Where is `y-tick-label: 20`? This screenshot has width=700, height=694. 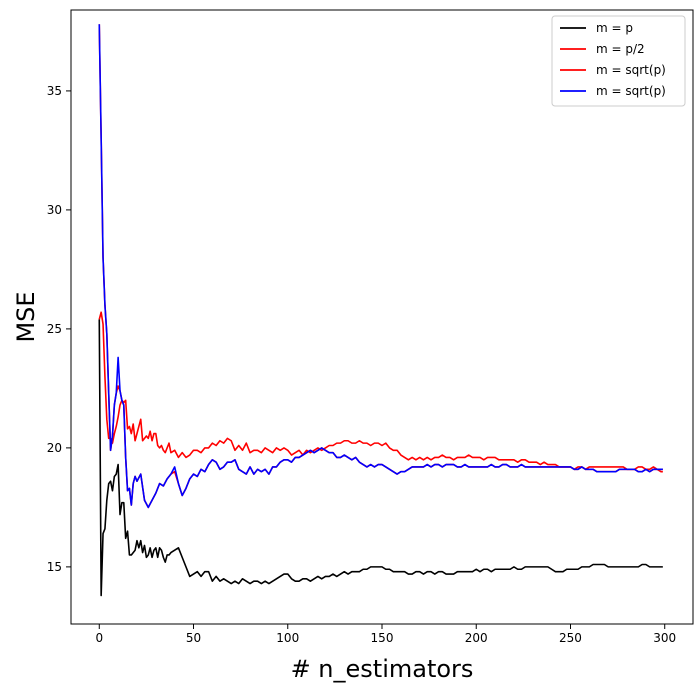
y-tick-label: 20 is located at coordinates (54, 448).